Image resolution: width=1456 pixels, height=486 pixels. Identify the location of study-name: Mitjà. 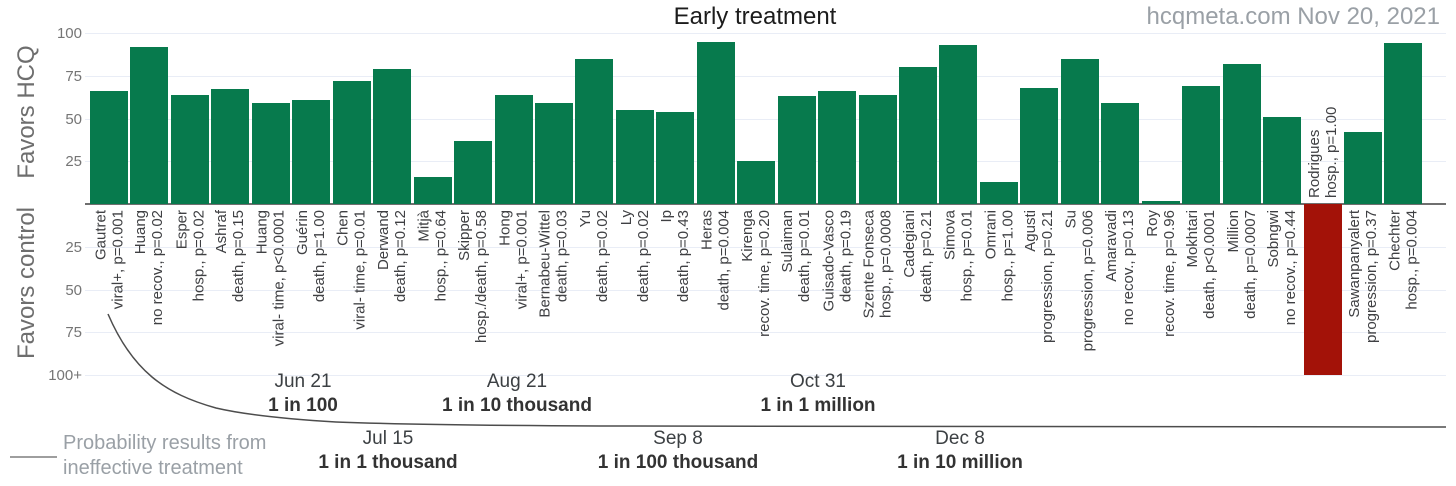
(424, 226).